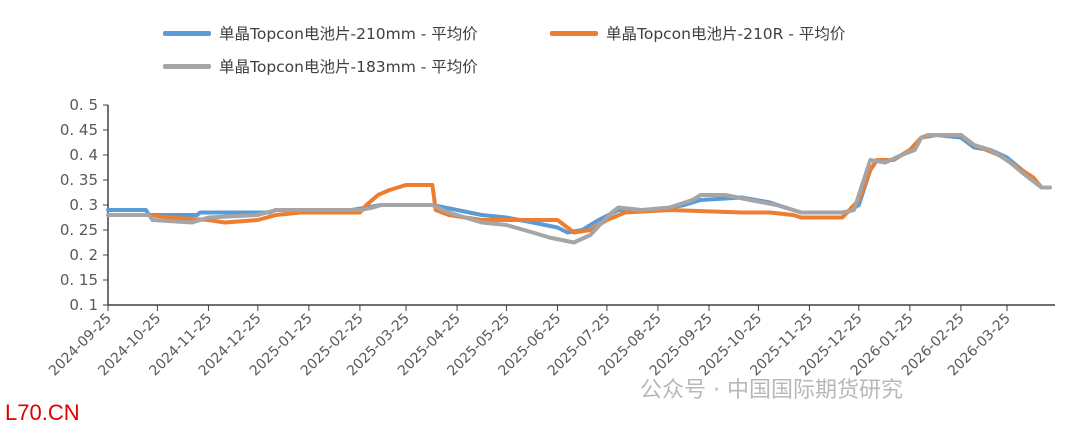 The height and width of the screenshot is (434, 1080). What do you see at coordinates (79, 180) in the screenshot?
I see `y-tick-label: 0. 35` at bounding box center [79, 180].